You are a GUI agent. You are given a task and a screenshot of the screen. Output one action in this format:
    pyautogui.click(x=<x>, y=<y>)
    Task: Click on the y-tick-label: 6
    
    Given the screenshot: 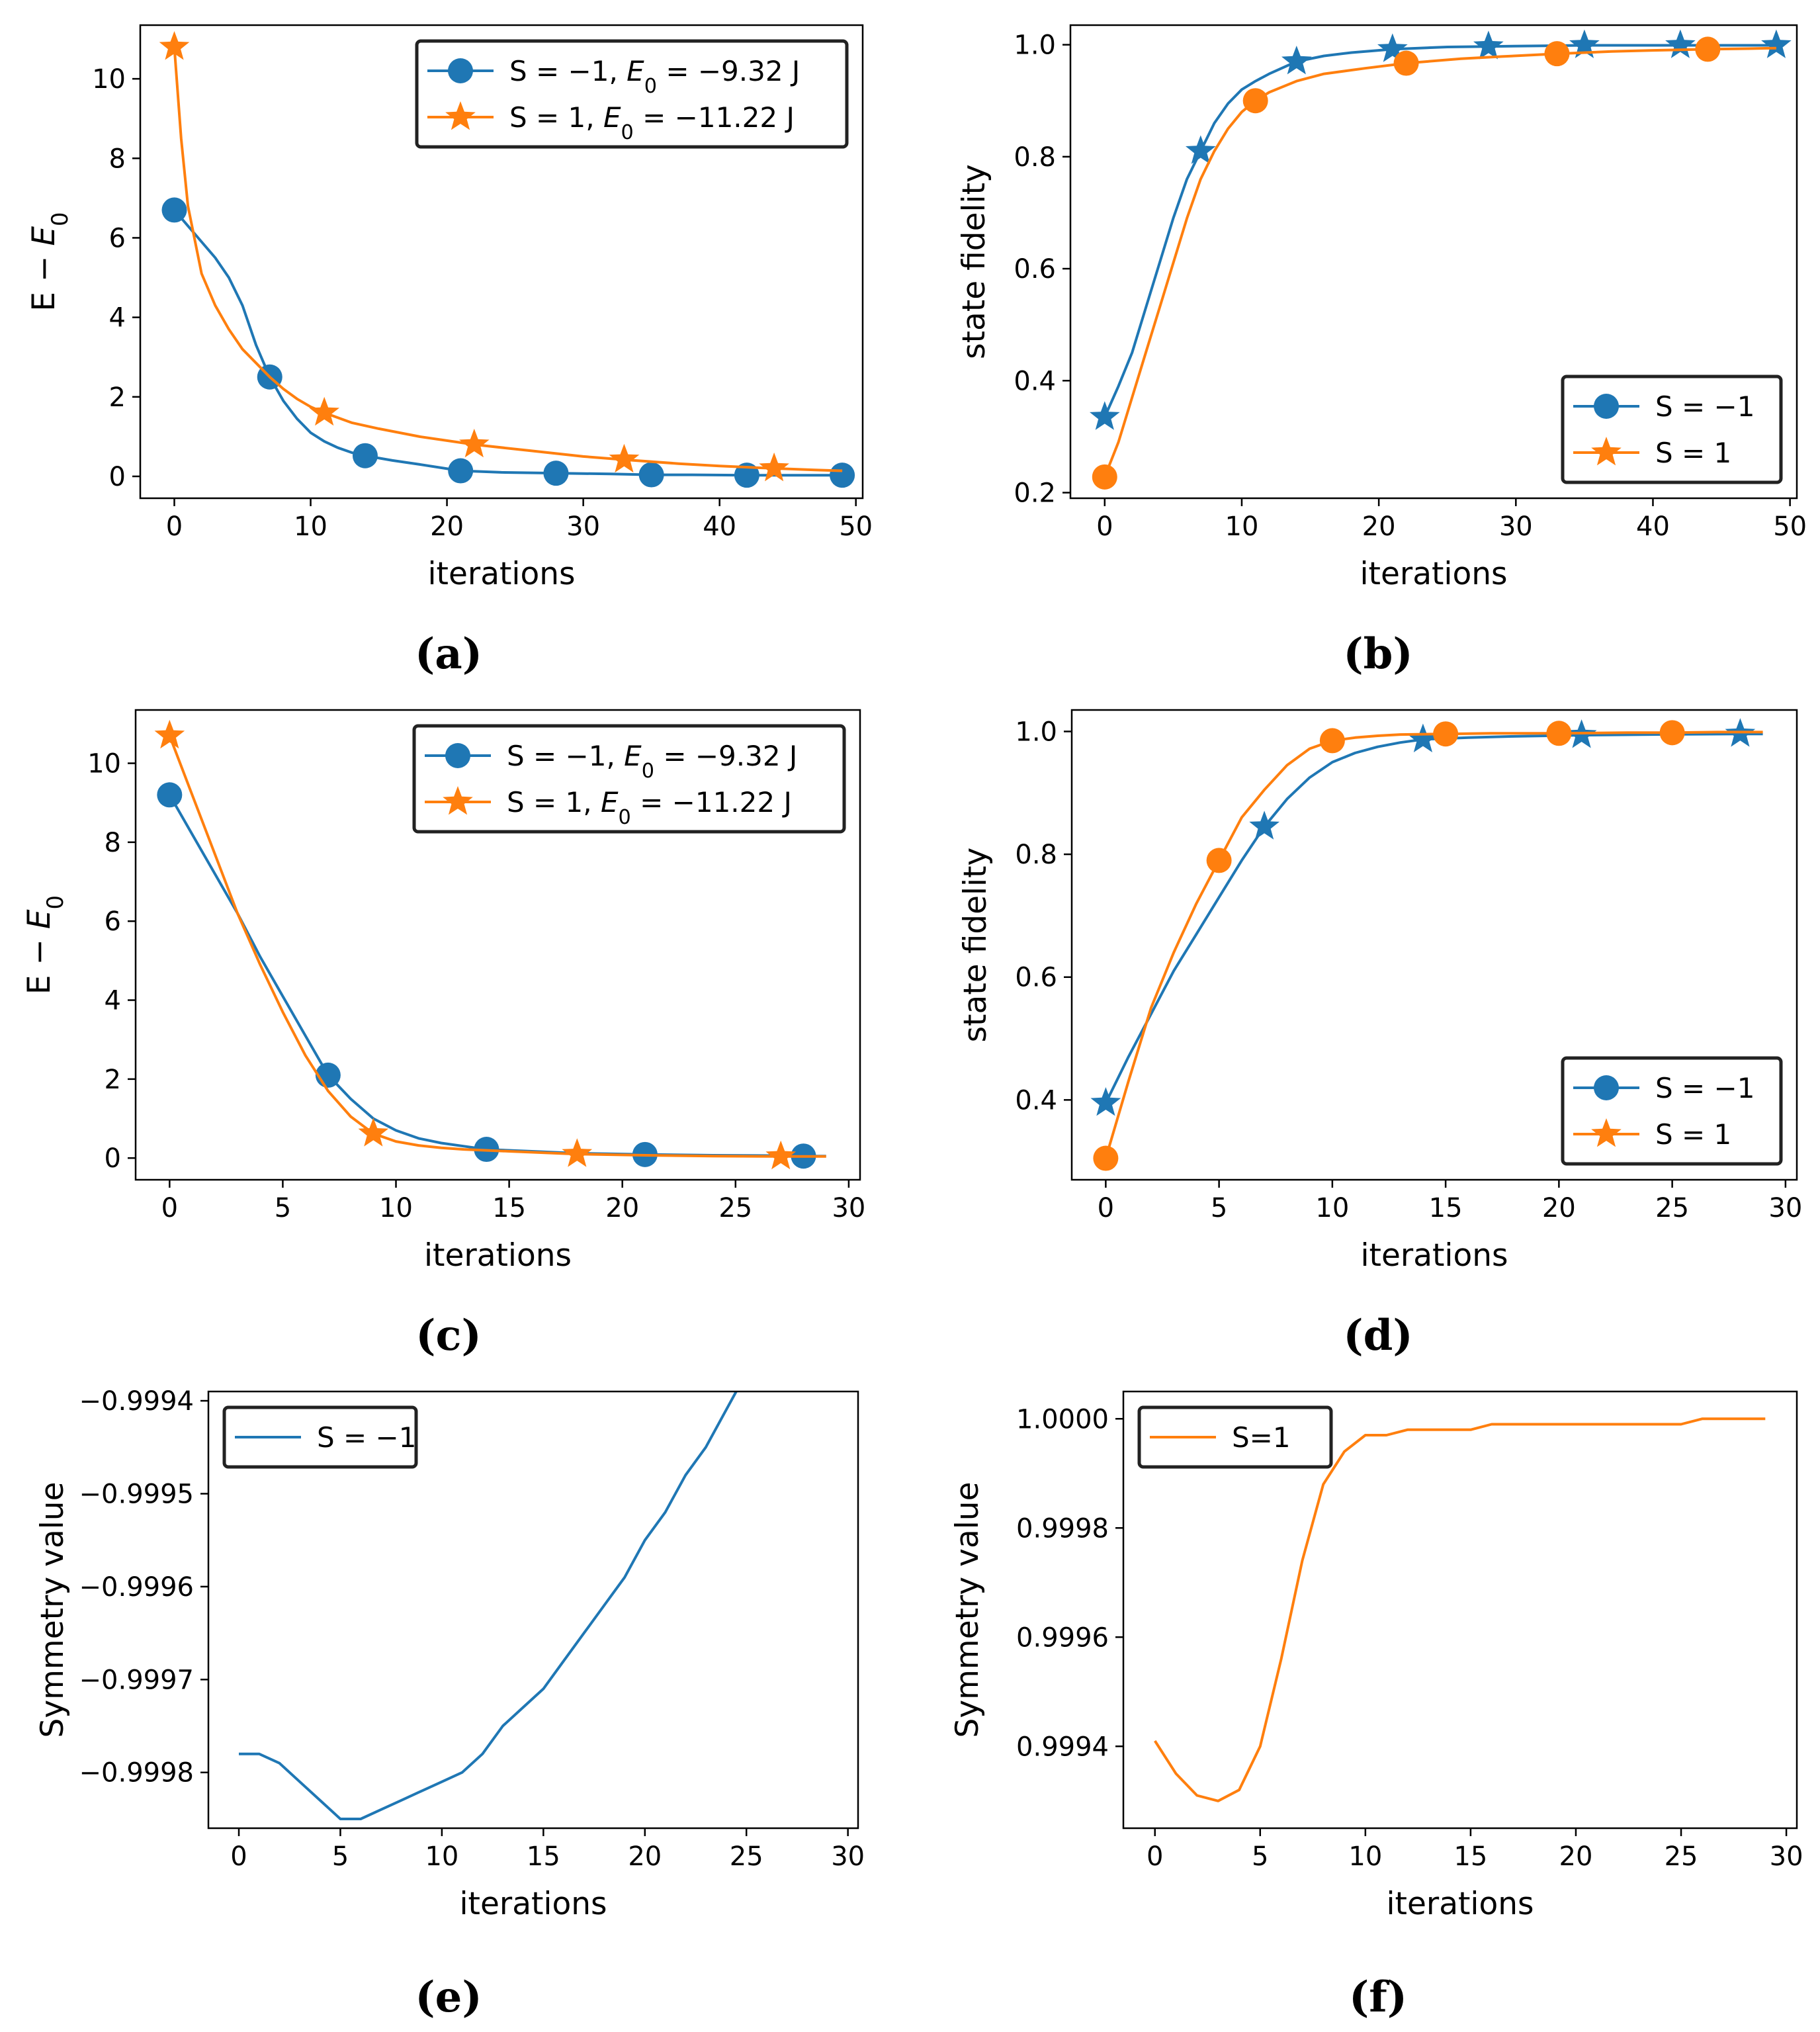 What is the action you would take?
    pyautogui.click(x=117, y=238)
    